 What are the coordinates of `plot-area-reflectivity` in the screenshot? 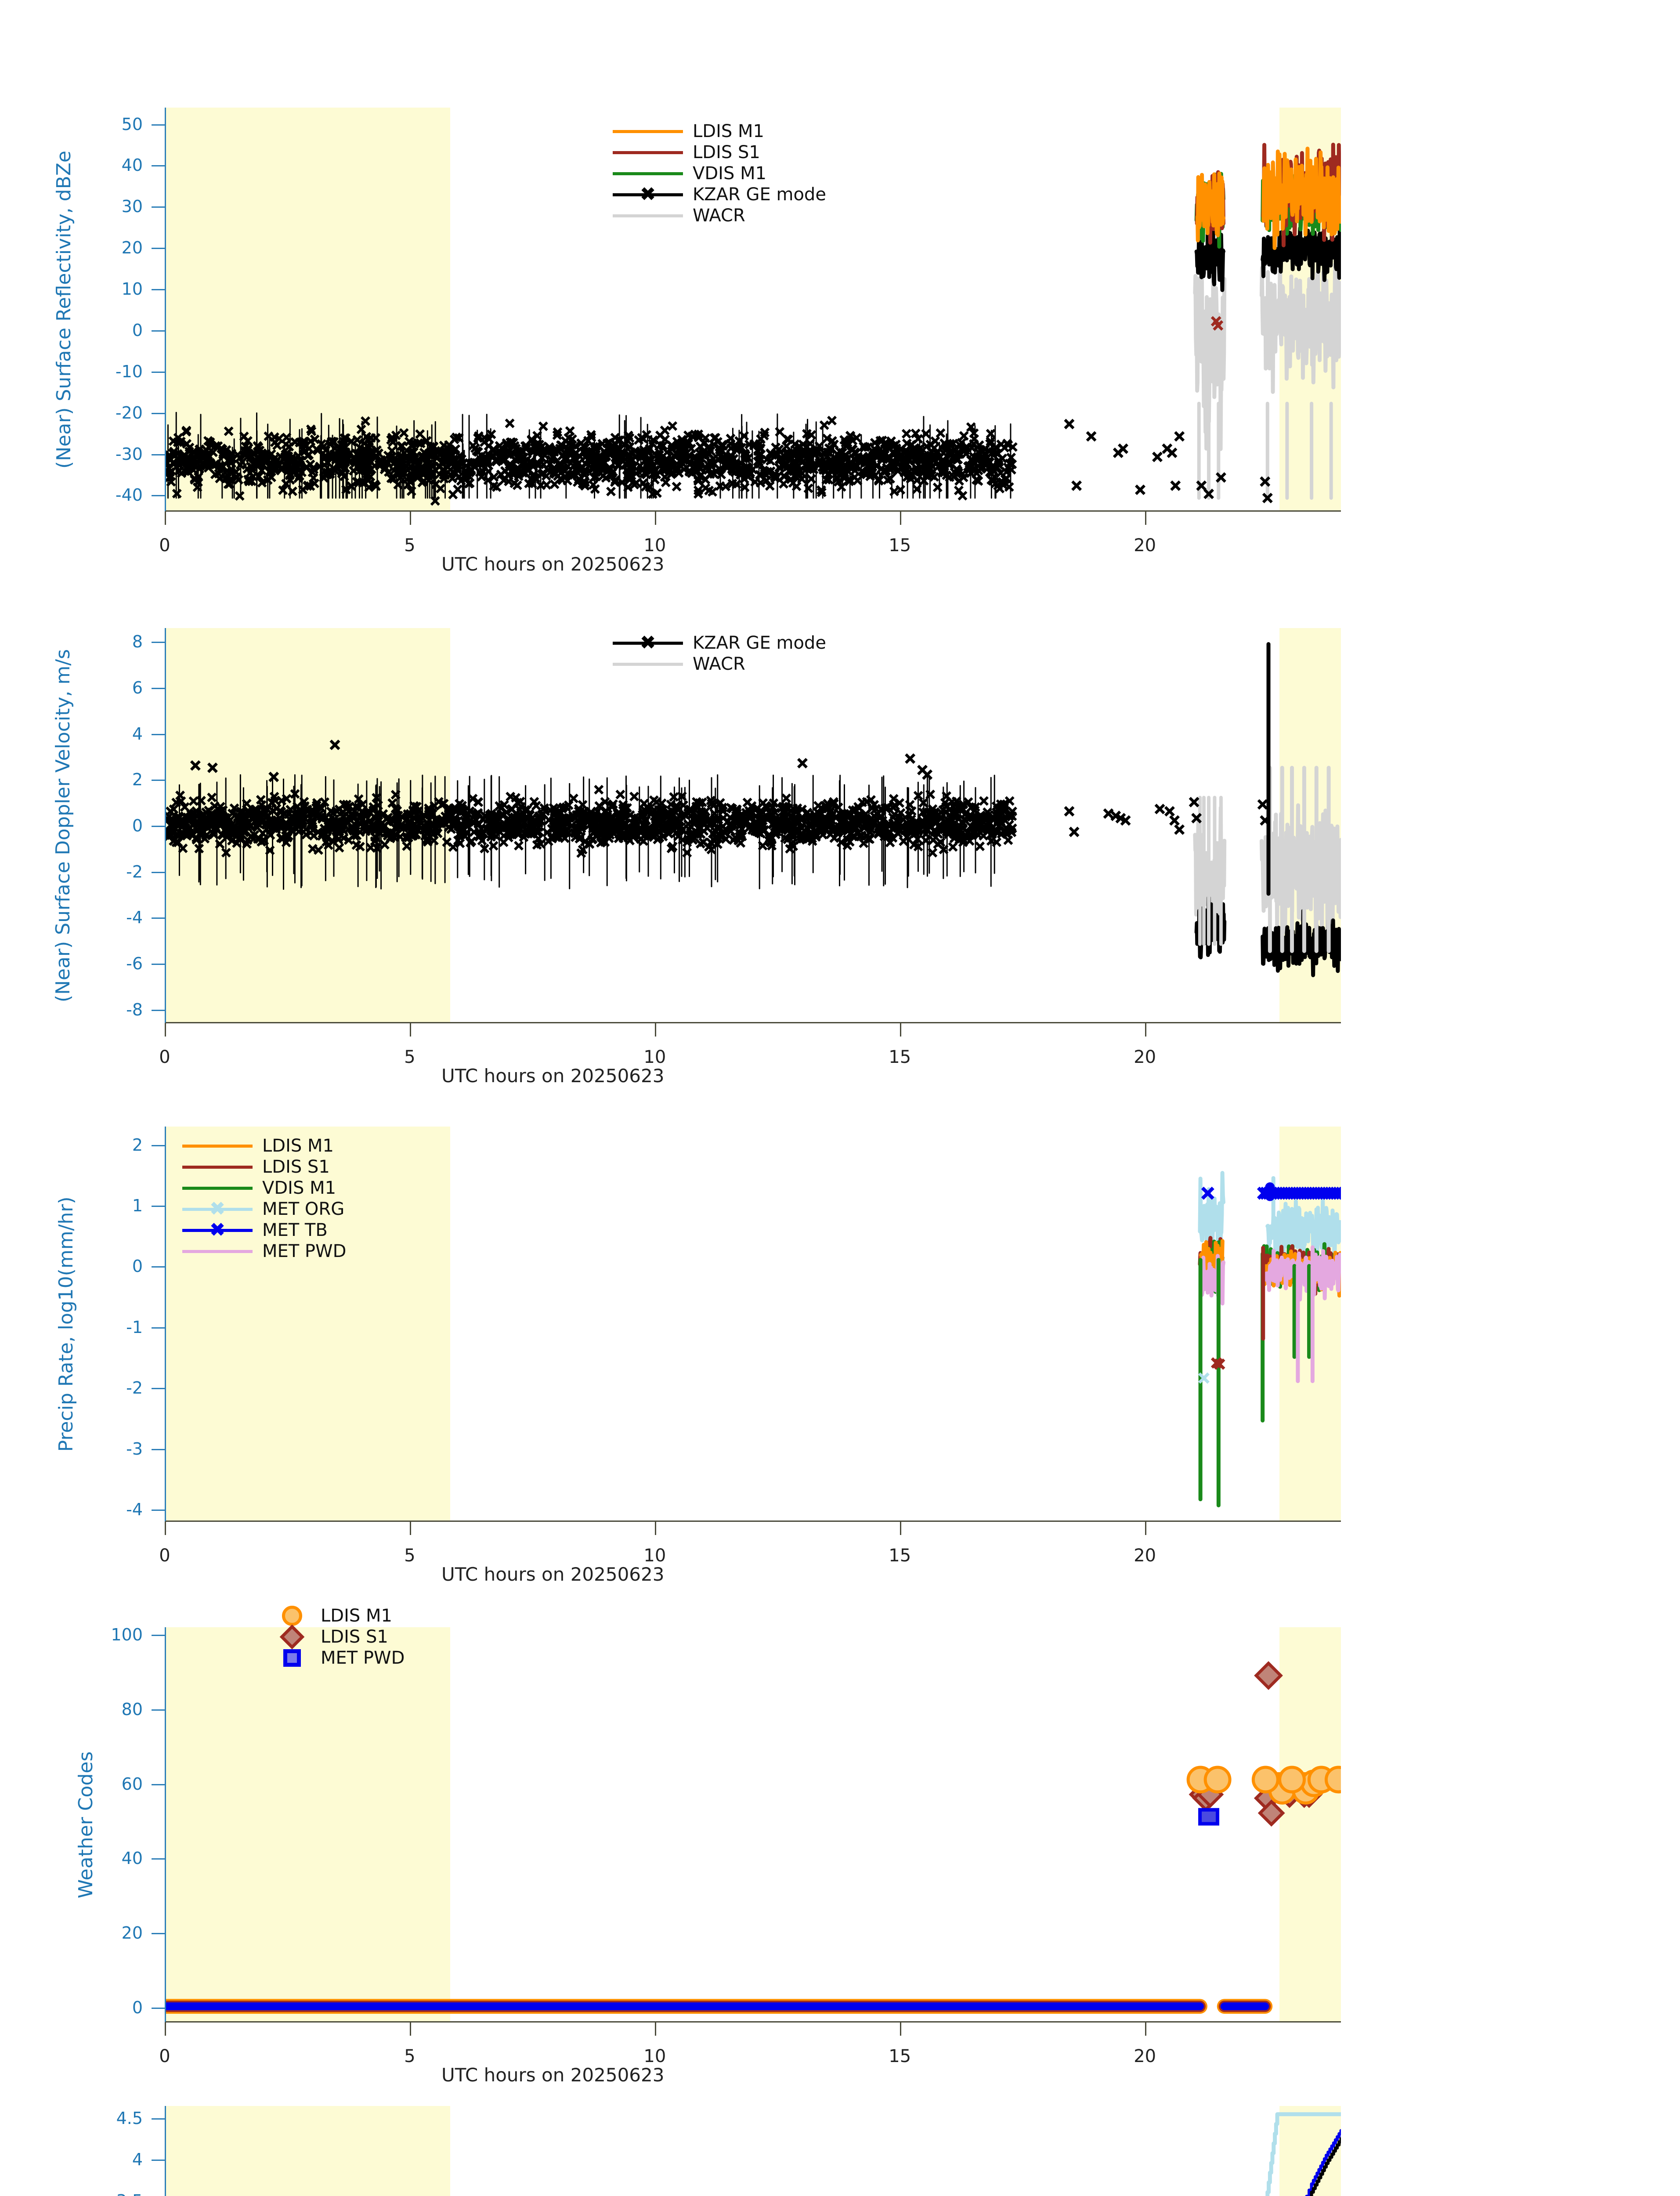 It's located at (753, 310).